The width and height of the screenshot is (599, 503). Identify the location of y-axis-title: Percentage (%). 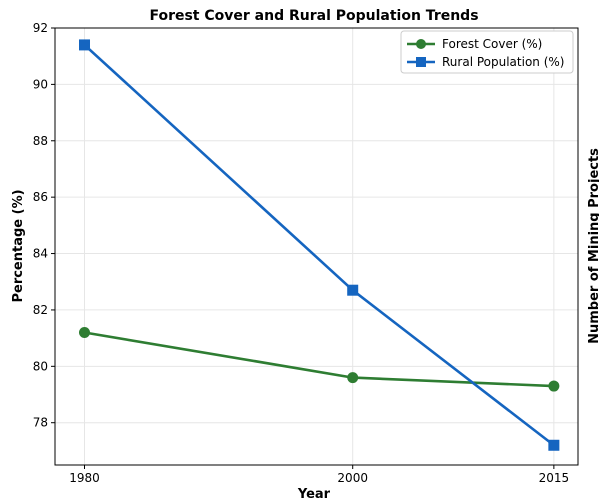
(18, 245).